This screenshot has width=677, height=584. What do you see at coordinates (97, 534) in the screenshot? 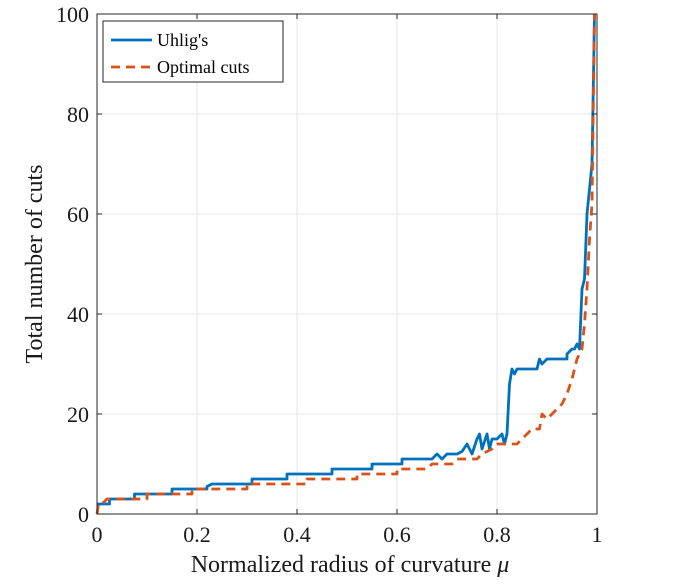
I see `x-tick-label: 0` at bounding box center [97, 534].